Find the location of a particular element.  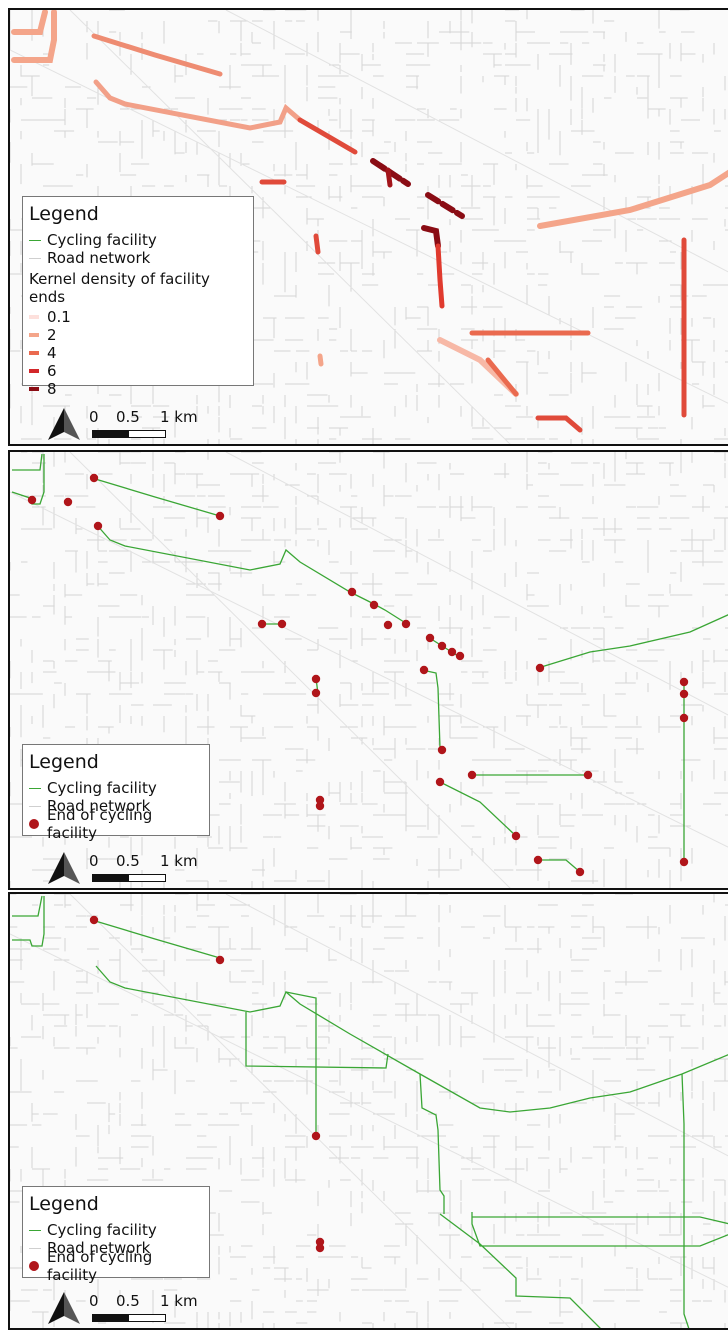

legend-class-label: 2 is located at coordinates (52, 335).